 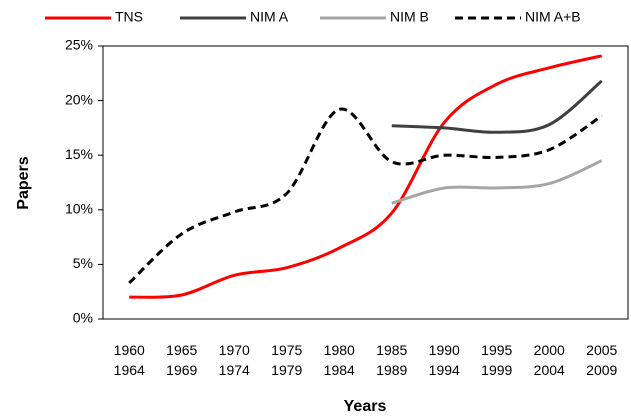 I want to click on x-tick-label-line: 2009, so click(x=601, y=370).